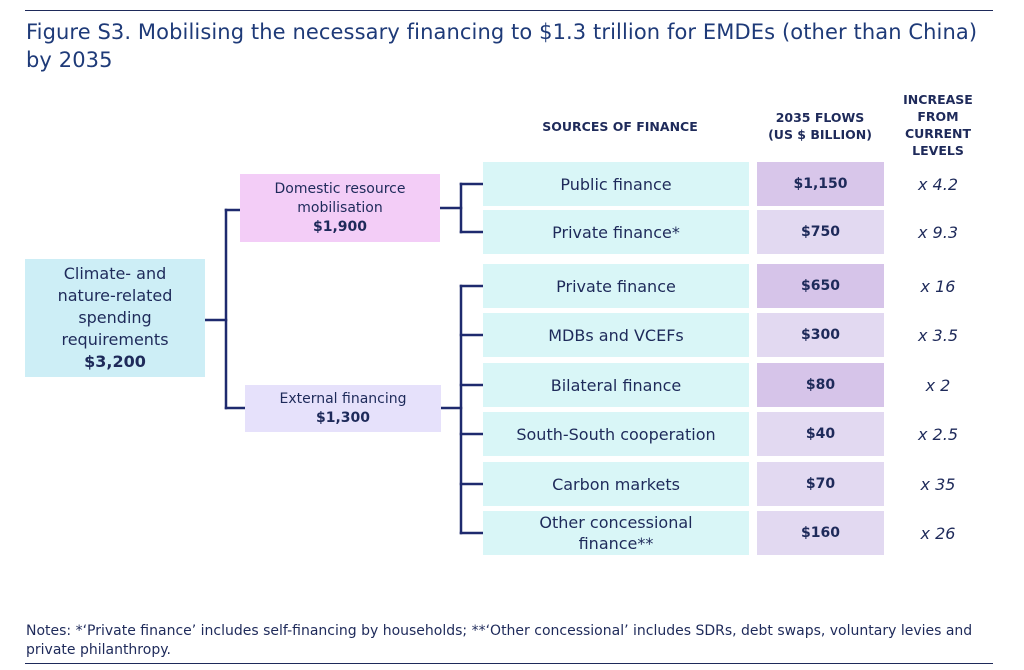  I want to click on domestic-node: Domestic resource mobilisation $1,900, so click(340, 208).